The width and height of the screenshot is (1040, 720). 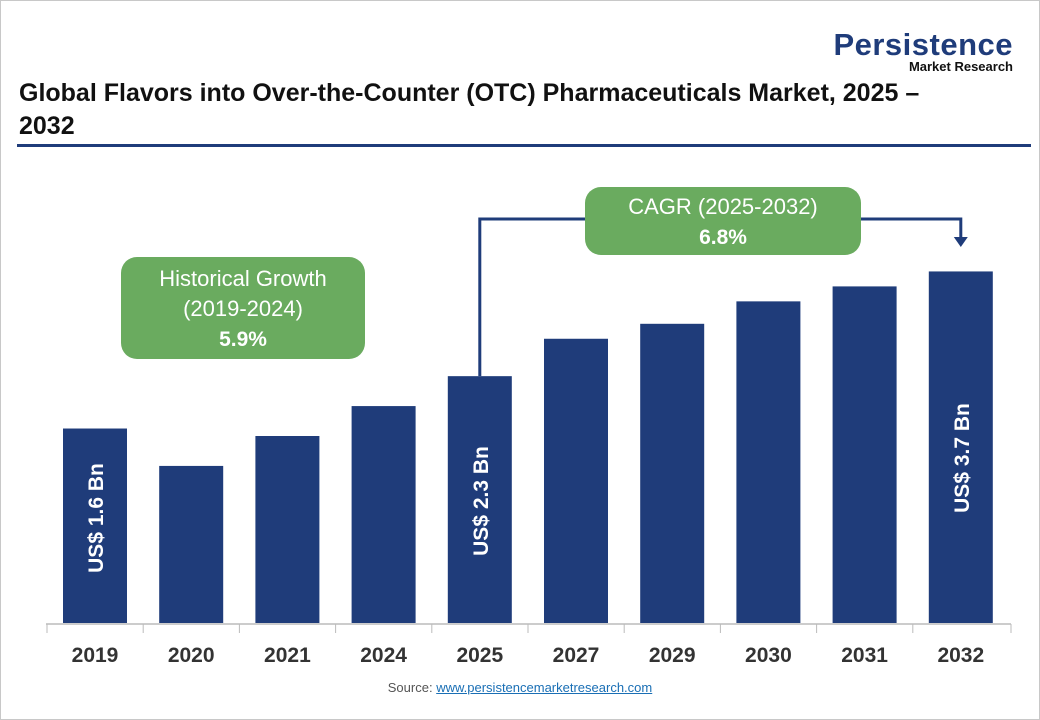 I want to click on title-divider, so click(x=524, y=145).